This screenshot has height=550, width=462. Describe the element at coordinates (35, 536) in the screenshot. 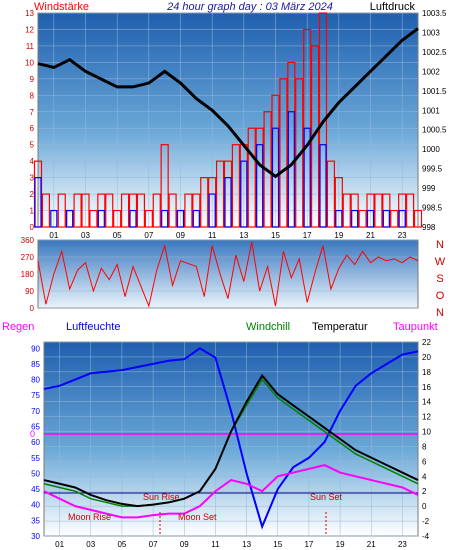

I see `humidity-tick: 30` at that location.